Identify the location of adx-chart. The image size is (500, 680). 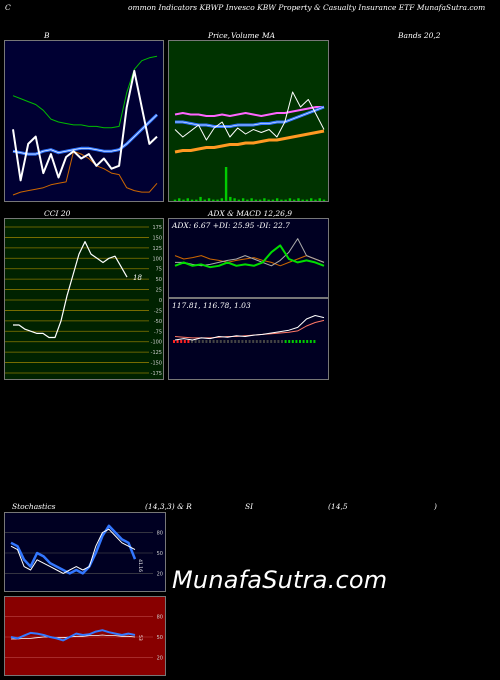
(248, 258).